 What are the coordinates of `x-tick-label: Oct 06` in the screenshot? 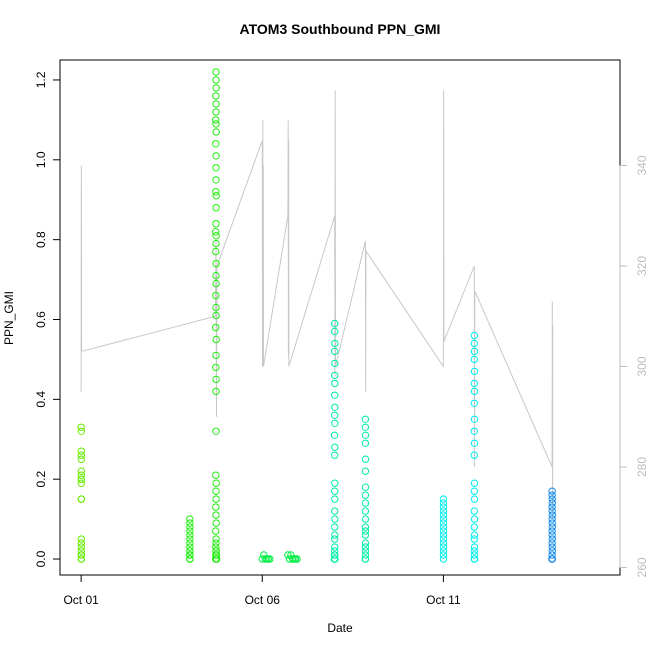 It's located at (263, 600).